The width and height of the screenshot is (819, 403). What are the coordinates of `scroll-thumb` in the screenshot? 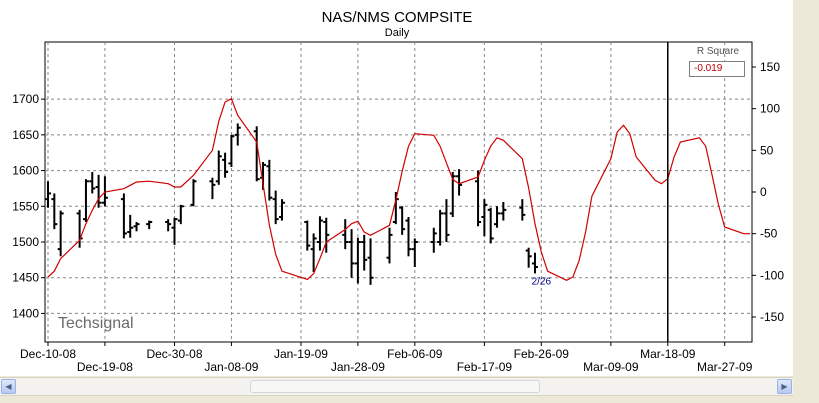 It's located at (395, 386).